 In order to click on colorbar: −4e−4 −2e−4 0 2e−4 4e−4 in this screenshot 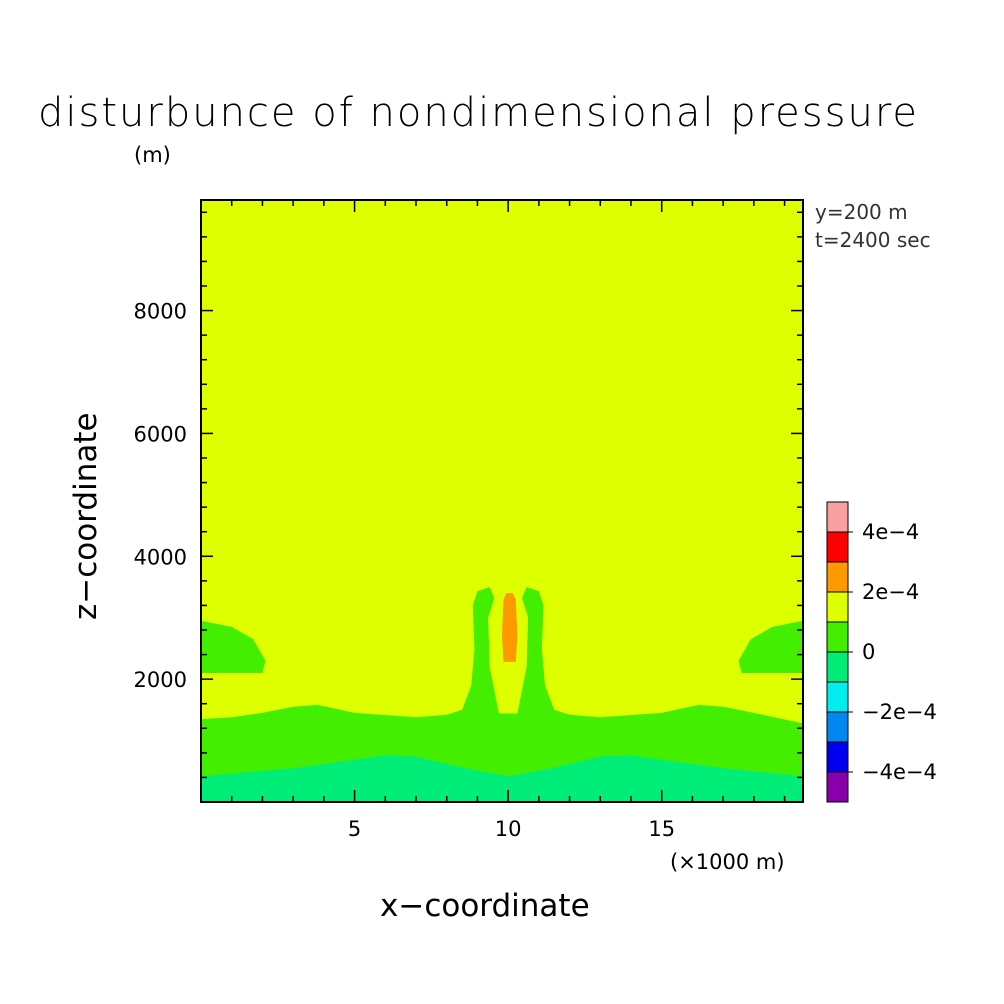, I will do `click(881, 652)`.